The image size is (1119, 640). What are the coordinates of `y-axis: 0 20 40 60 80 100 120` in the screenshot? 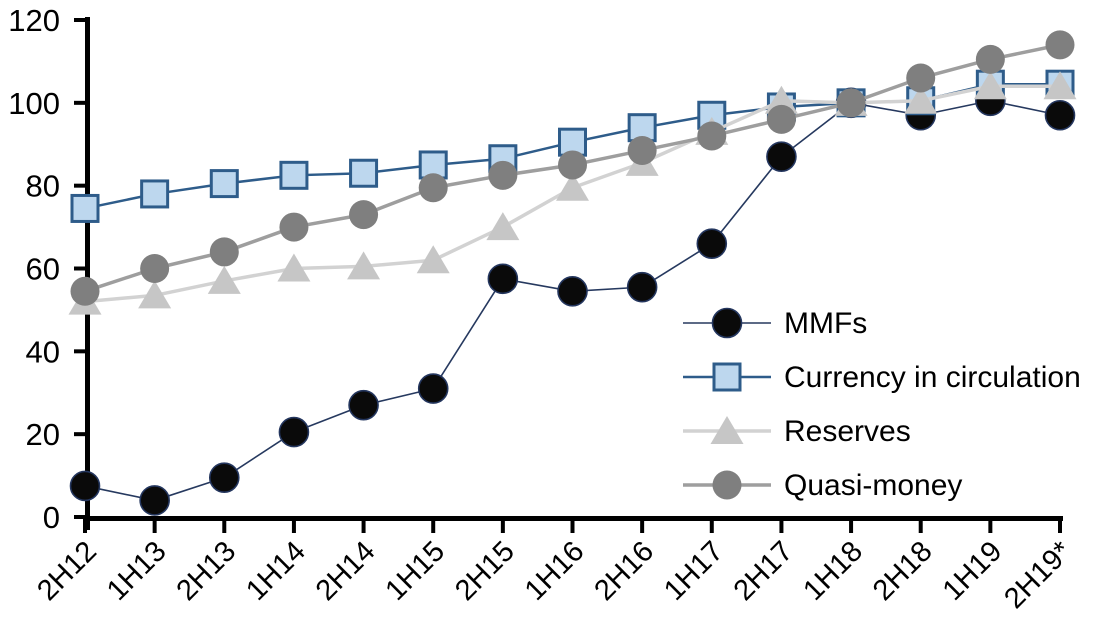 It's located at (49, 269).